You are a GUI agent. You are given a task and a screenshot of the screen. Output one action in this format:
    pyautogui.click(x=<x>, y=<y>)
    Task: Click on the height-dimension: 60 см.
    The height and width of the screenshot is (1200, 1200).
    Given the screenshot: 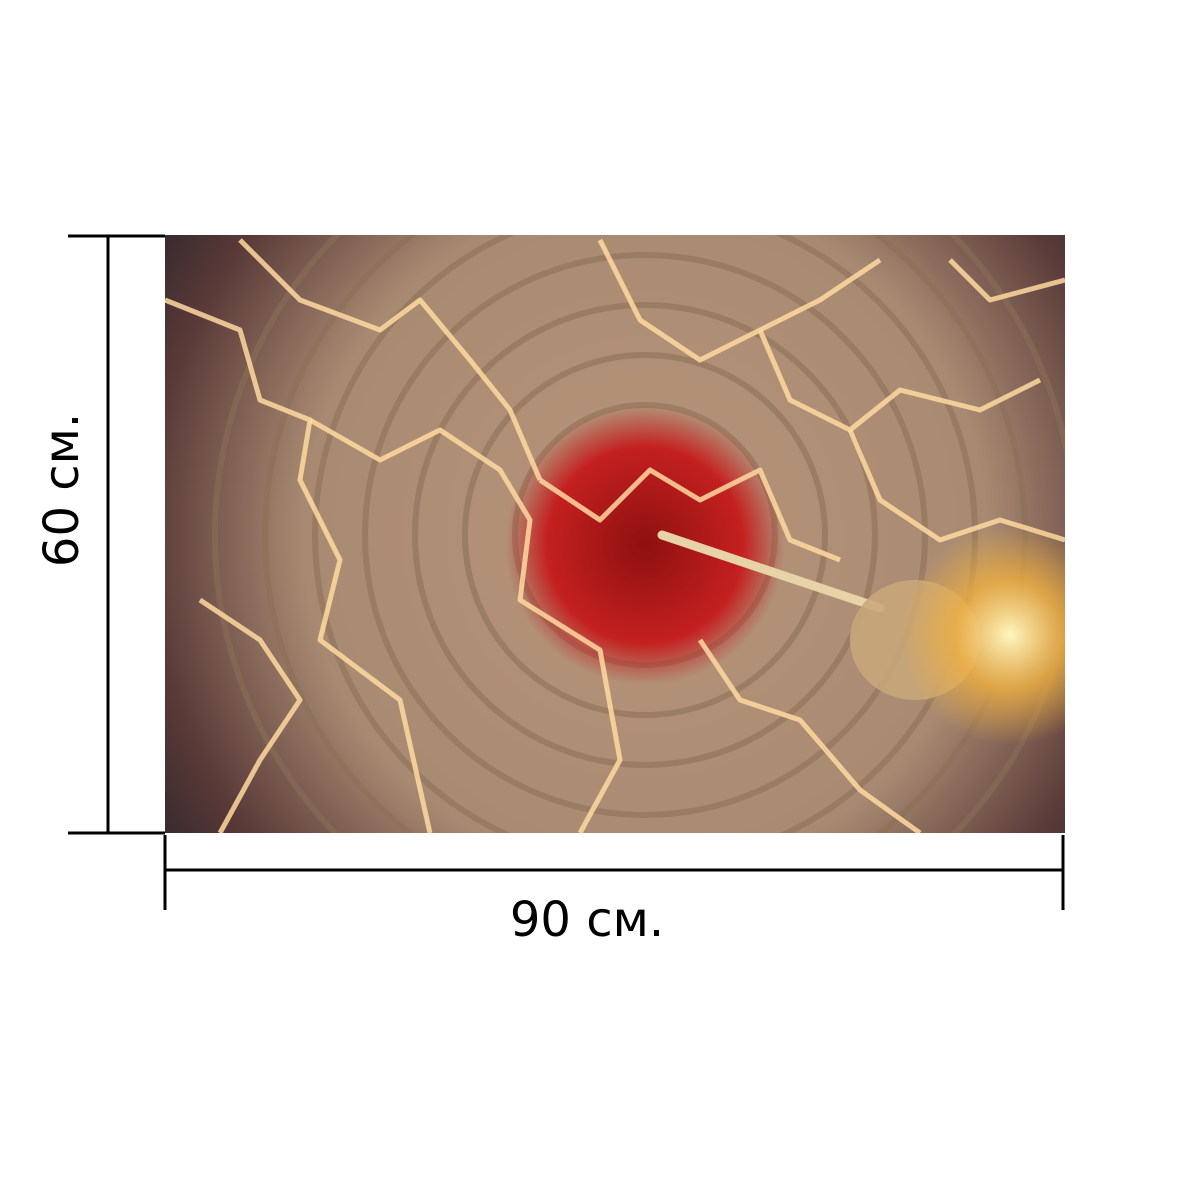 What is the action you would take?
    pyautogui.click(x=99, y=534)
    